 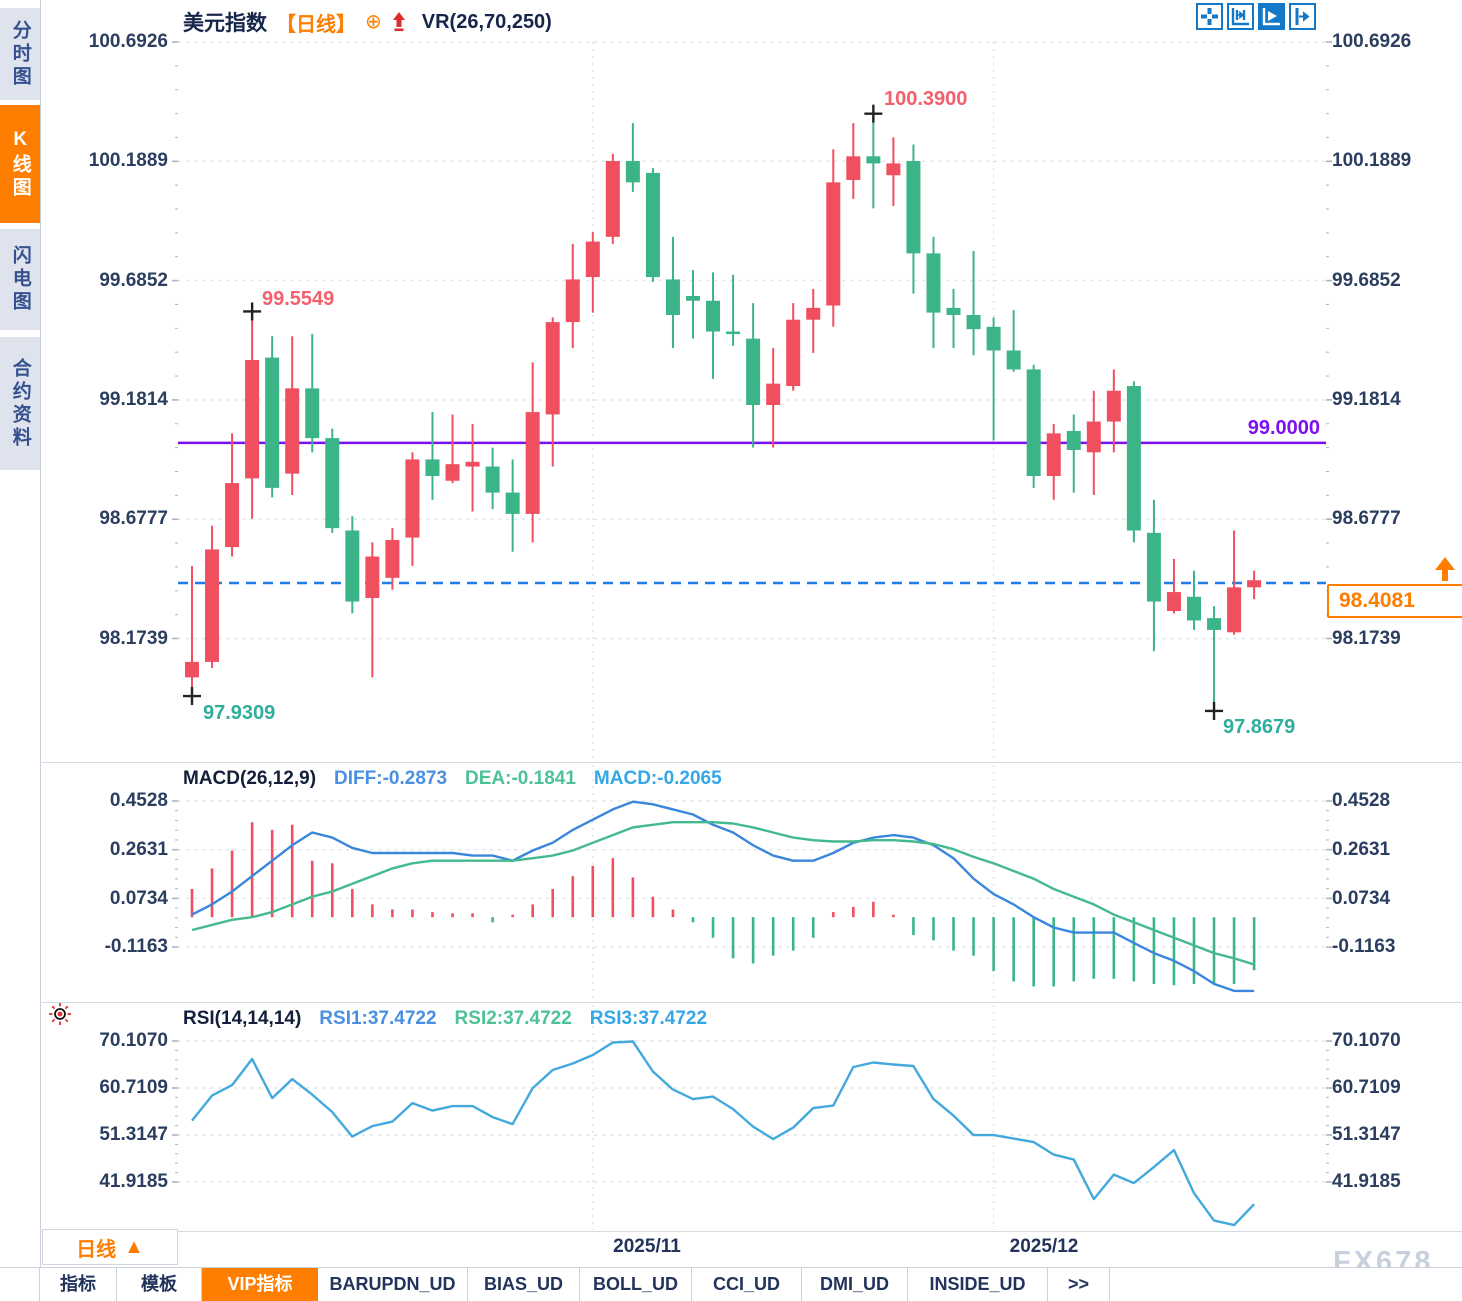 What do you see at coordinates (316, 24) in the screenshot?
I see `period-tag: 【日线】` at bounding box center [316, 24].